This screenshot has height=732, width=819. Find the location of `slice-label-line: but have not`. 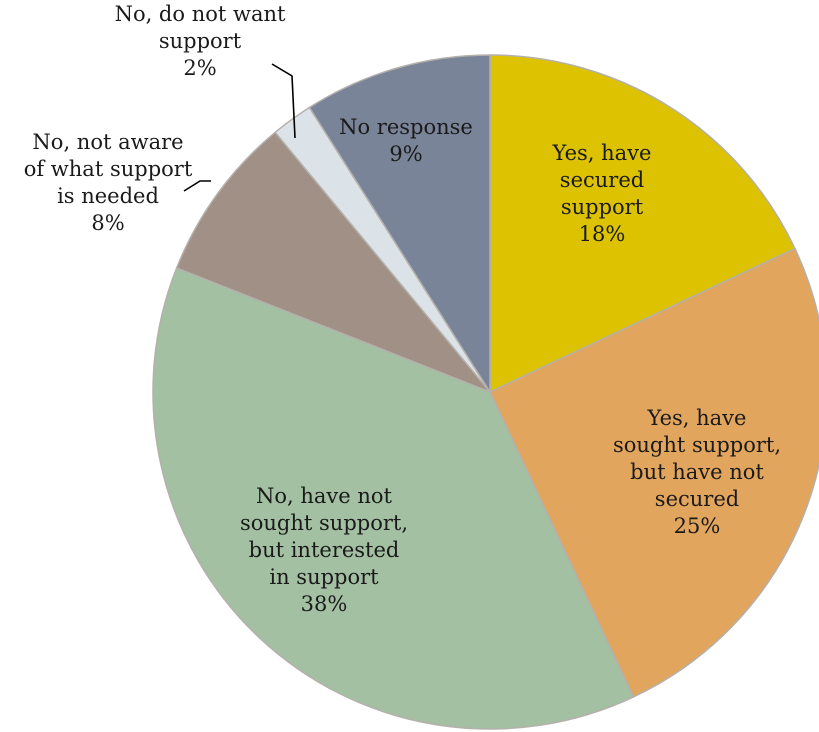

slice-label-line: but have not is located at coordinates (697, 472).